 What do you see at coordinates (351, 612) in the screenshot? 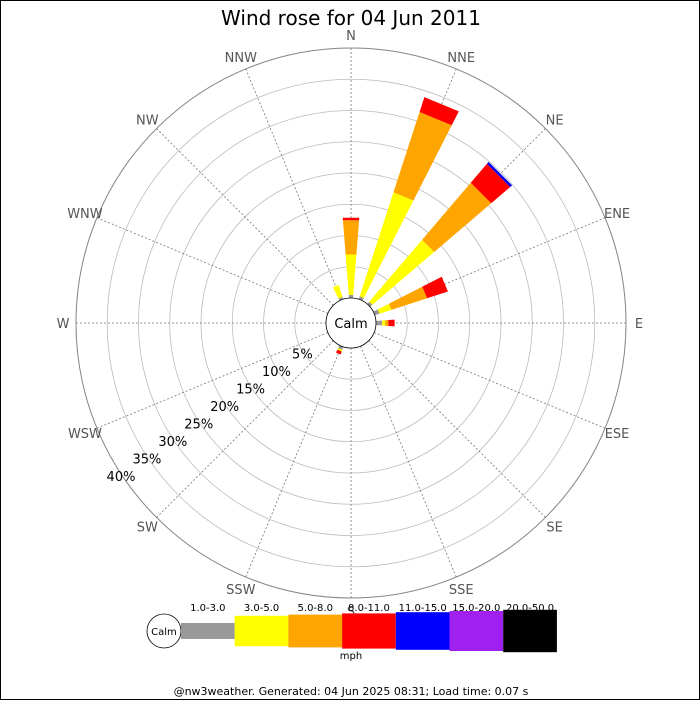
I see `direction-label-s: S` at bounding box center [351, 612].